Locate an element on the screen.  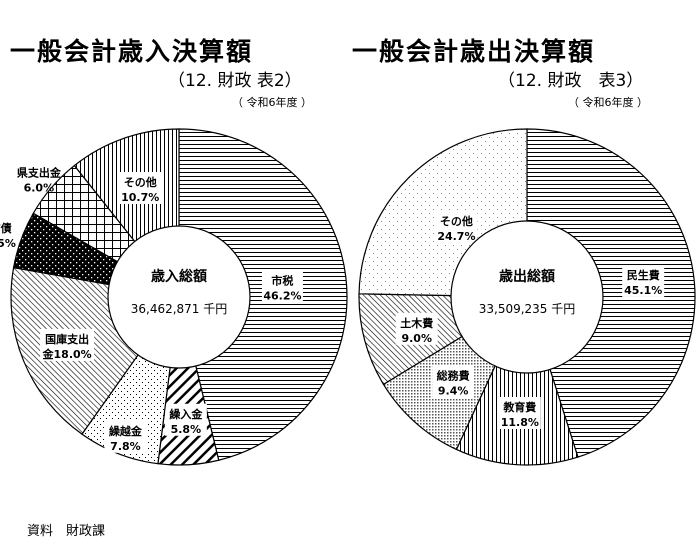
slice-value-label: 46.2% is located at coordinates (282, 296).